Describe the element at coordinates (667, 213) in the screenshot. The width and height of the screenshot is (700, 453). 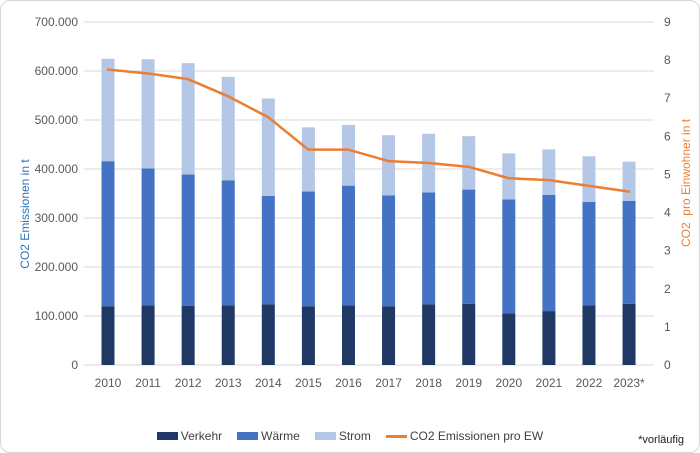
I see `y-axis-right-tick-label: 4` at that location.